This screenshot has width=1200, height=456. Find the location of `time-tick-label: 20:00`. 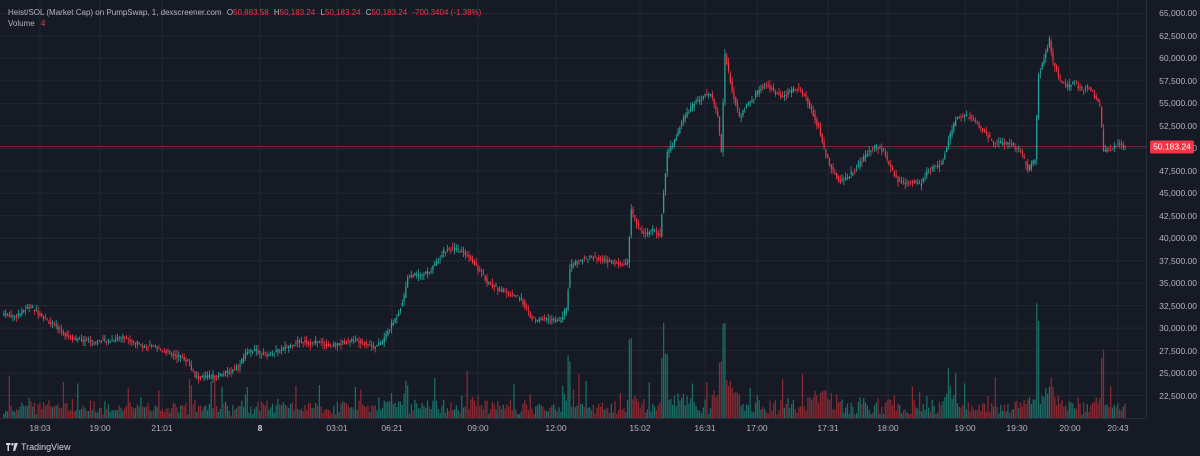

time-tick-label: 20:00 is located at coordinates (1070, 428).